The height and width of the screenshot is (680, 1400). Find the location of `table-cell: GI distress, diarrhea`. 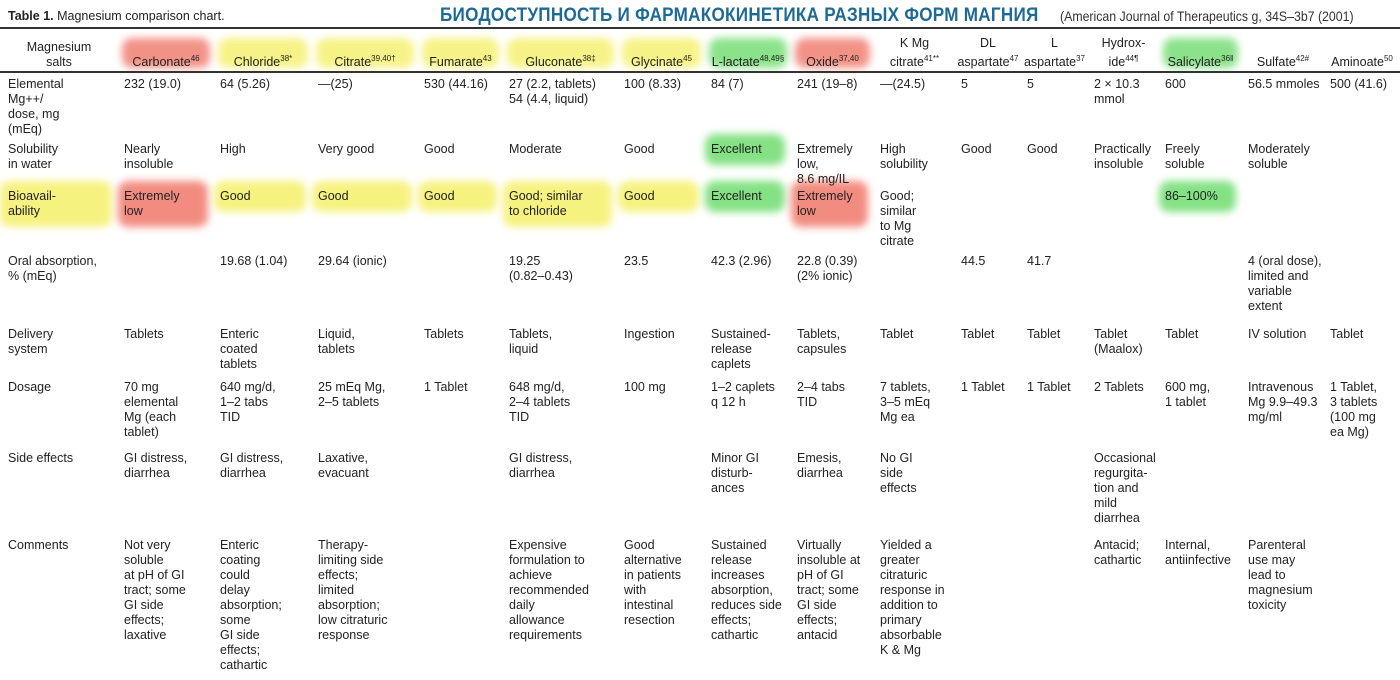

table-cell: GI distress, diarrhea is located at coordinates (252, 465).